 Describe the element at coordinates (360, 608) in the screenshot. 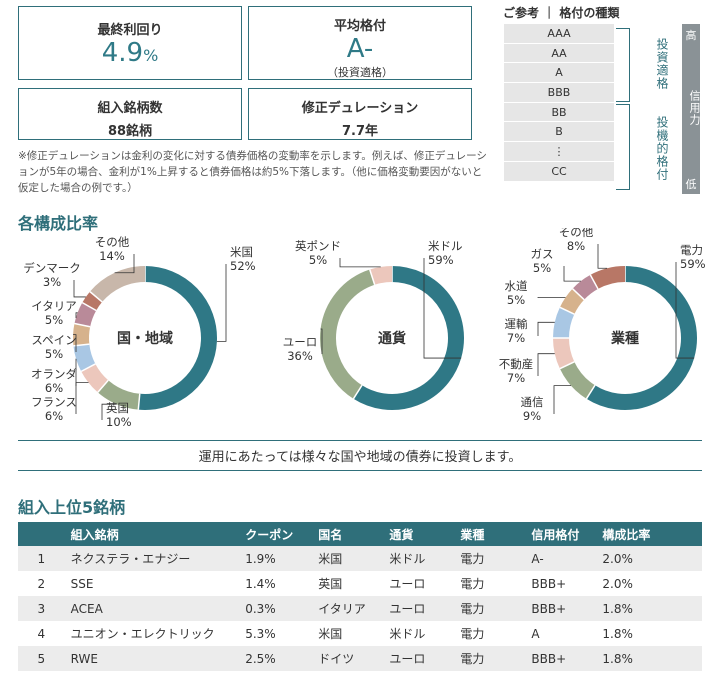

I see `table-row: 3 ACEA 0.3% イタリア ユーロ 電力 BBB+ 1.8%` at that location.